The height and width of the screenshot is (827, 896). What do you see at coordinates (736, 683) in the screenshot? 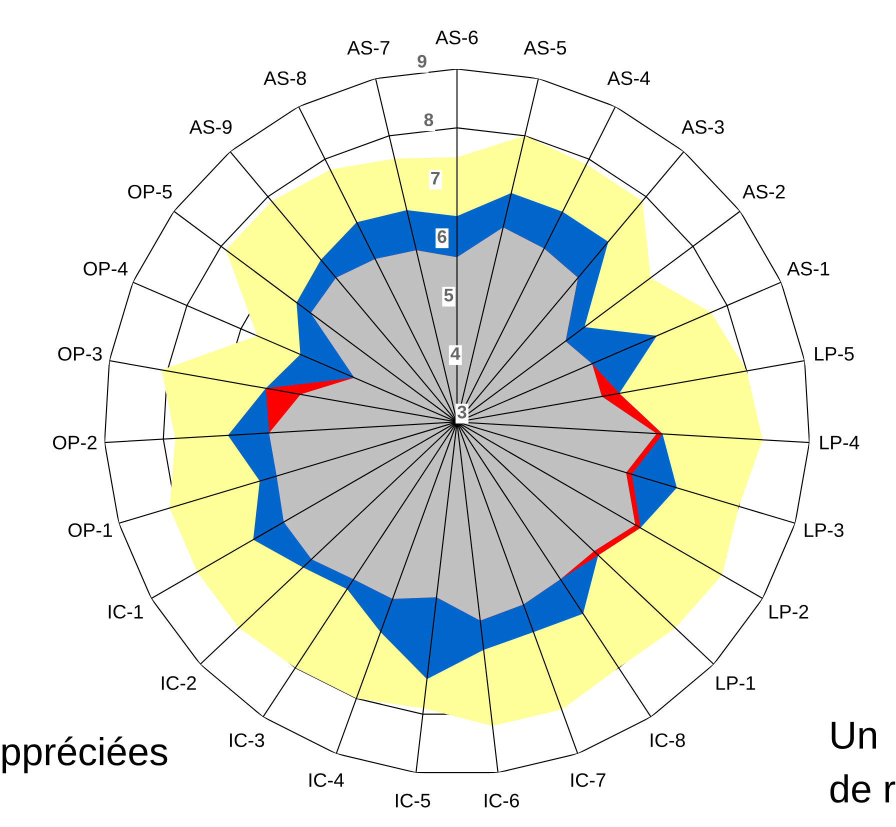
I see `spoke-label: LP-1` at bounding box center [736, 683].